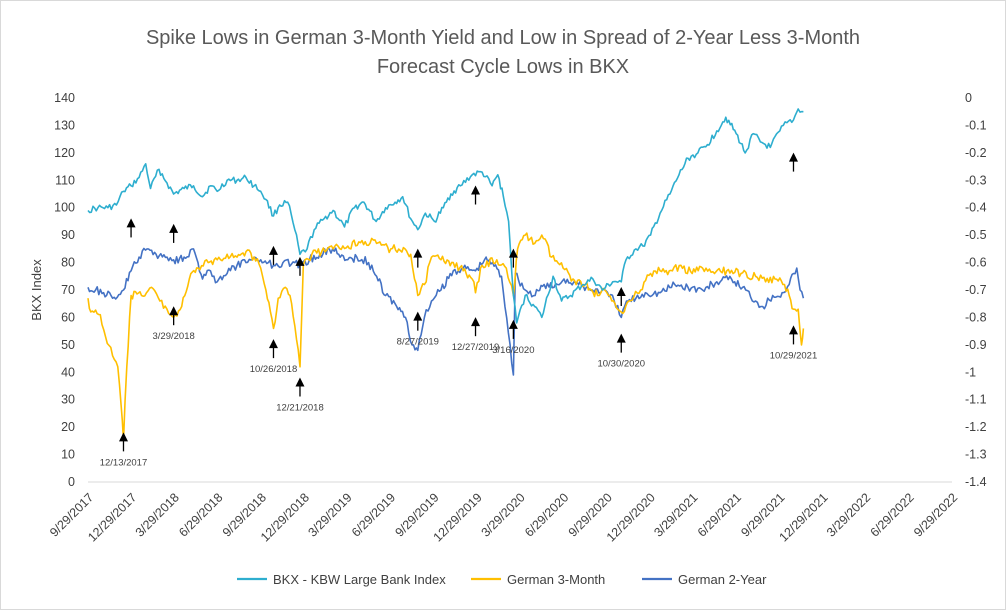 The height and width of the screenshot is (610, 1006). What do you see at coordinates (513, 350) in the screenshot?
I see `annotation-date-label: 3/16/2020` at bounding box center [513, 350].